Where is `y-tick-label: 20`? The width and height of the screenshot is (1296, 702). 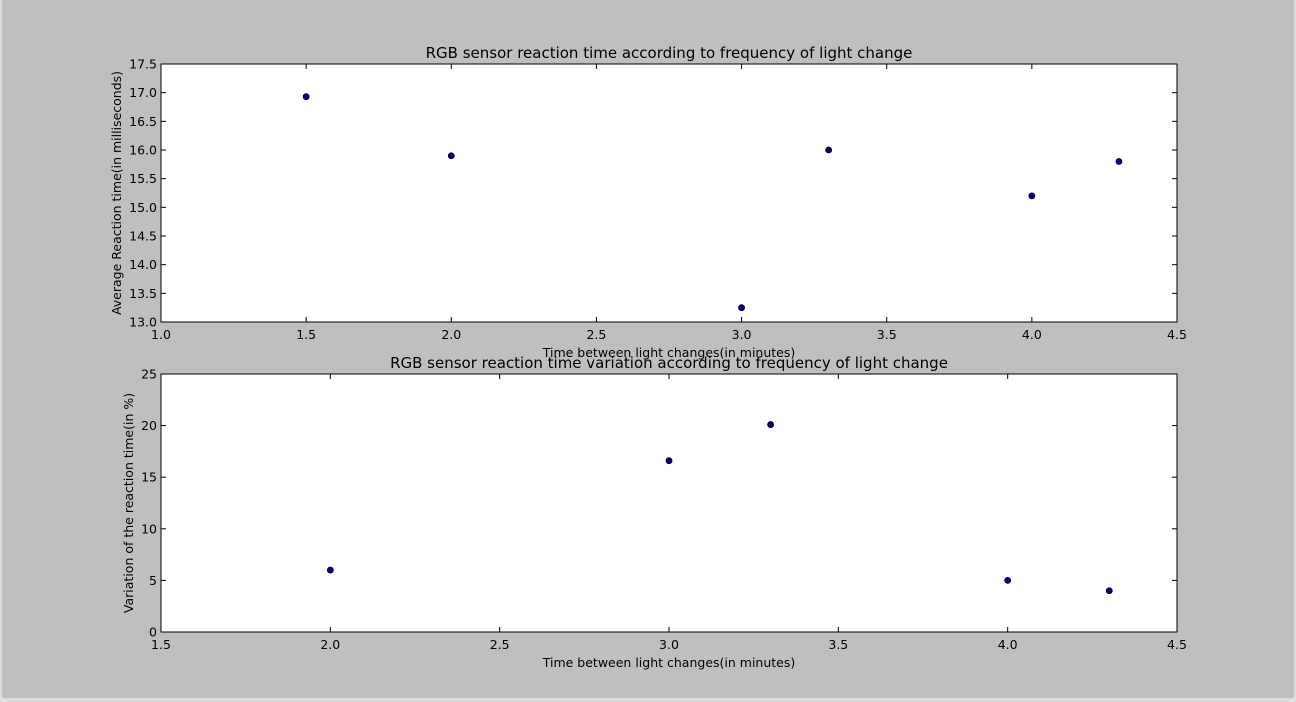
y-tick-label: 20 is located at coordinates (149, 425).